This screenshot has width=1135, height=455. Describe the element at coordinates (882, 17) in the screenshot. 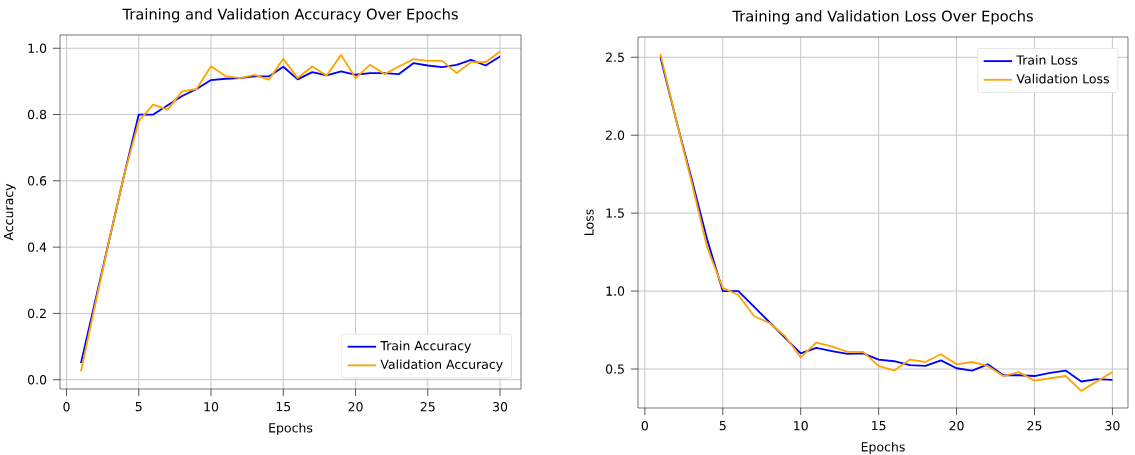

I see `chart-title: Training and Validation Loss Over Epochs` at that location.